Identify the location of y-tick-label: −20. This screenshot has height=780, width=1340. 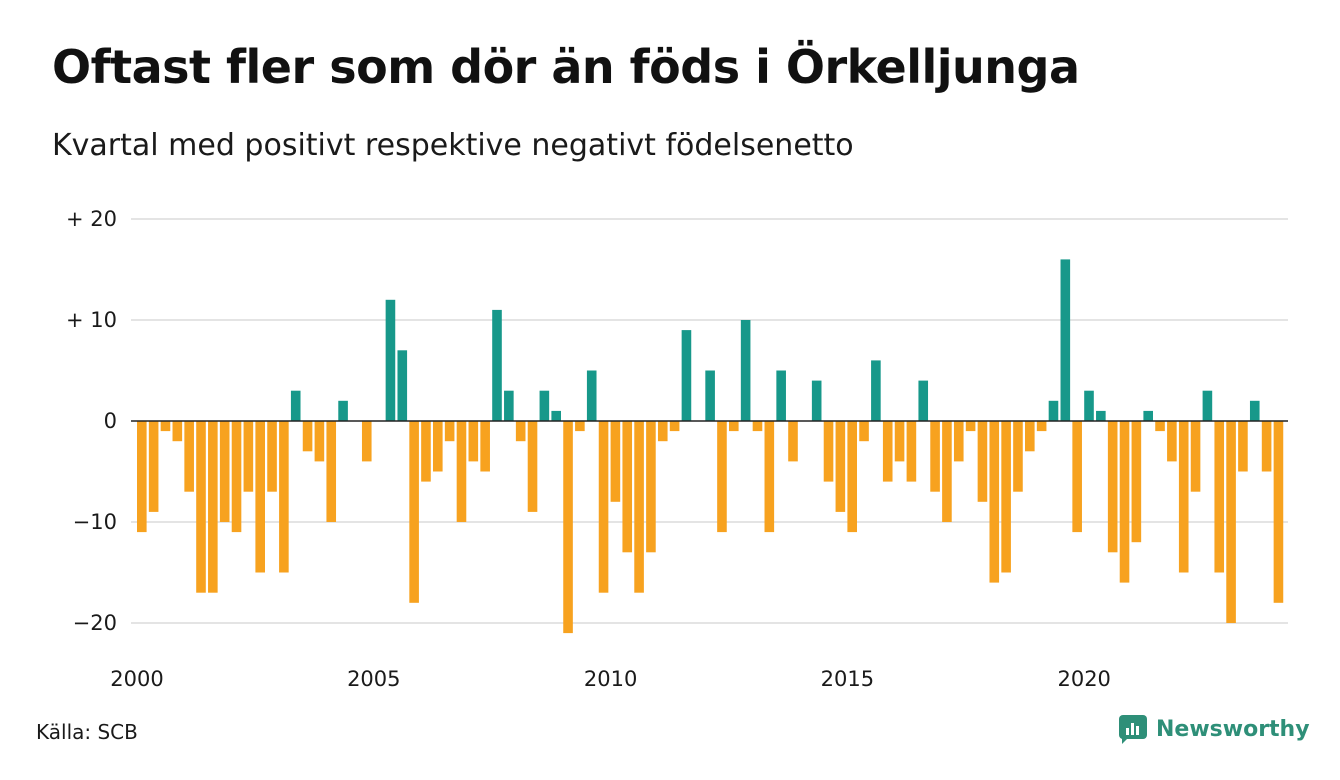
(95, 623).